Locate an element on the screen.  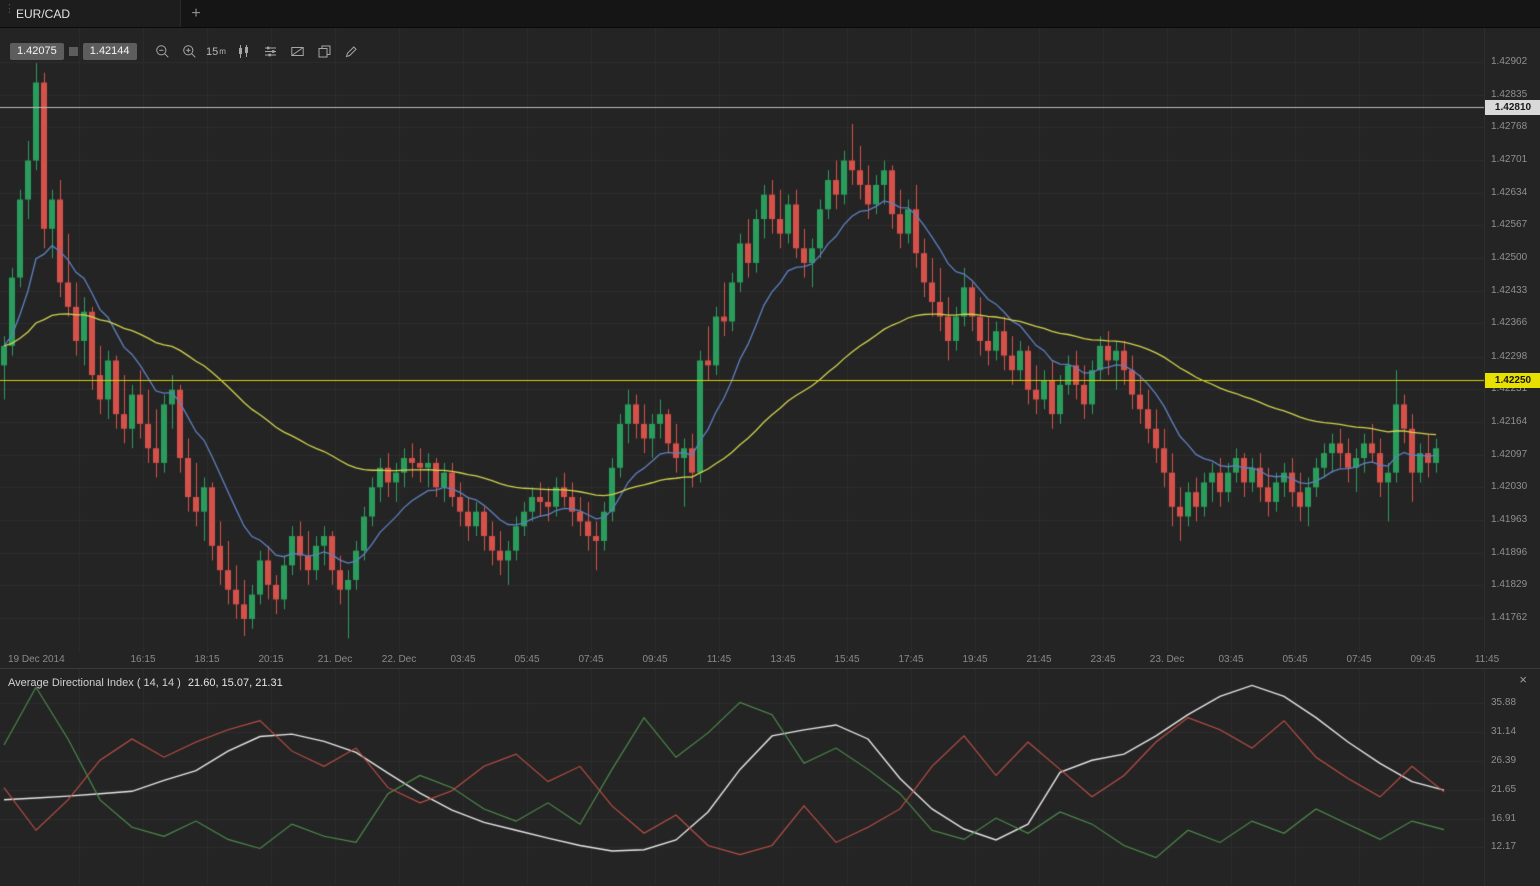
timeframe-unit: m is located at coordinates (222, 51).